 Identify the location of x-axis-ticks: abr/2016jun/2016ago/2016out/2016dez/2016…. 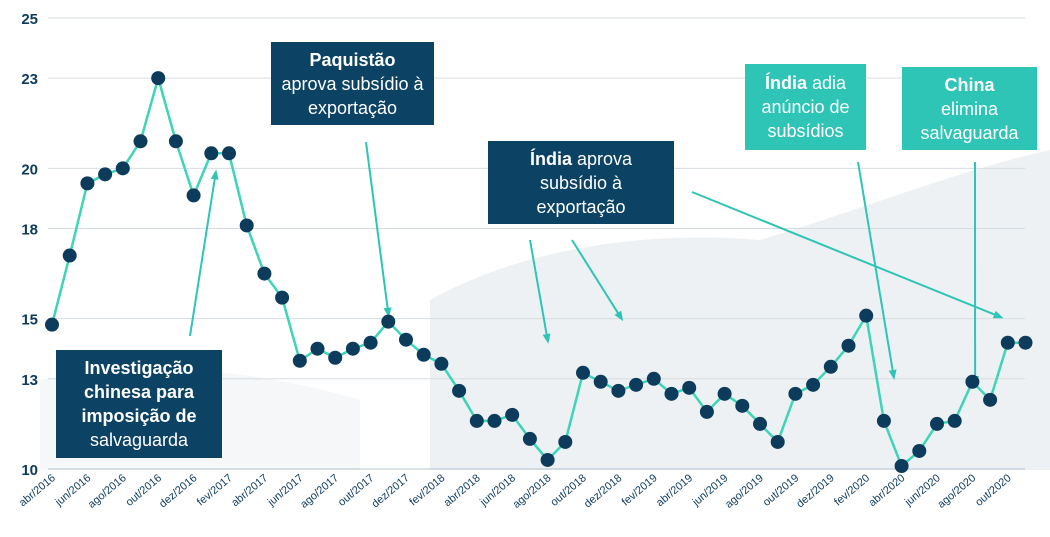
(515, 491).